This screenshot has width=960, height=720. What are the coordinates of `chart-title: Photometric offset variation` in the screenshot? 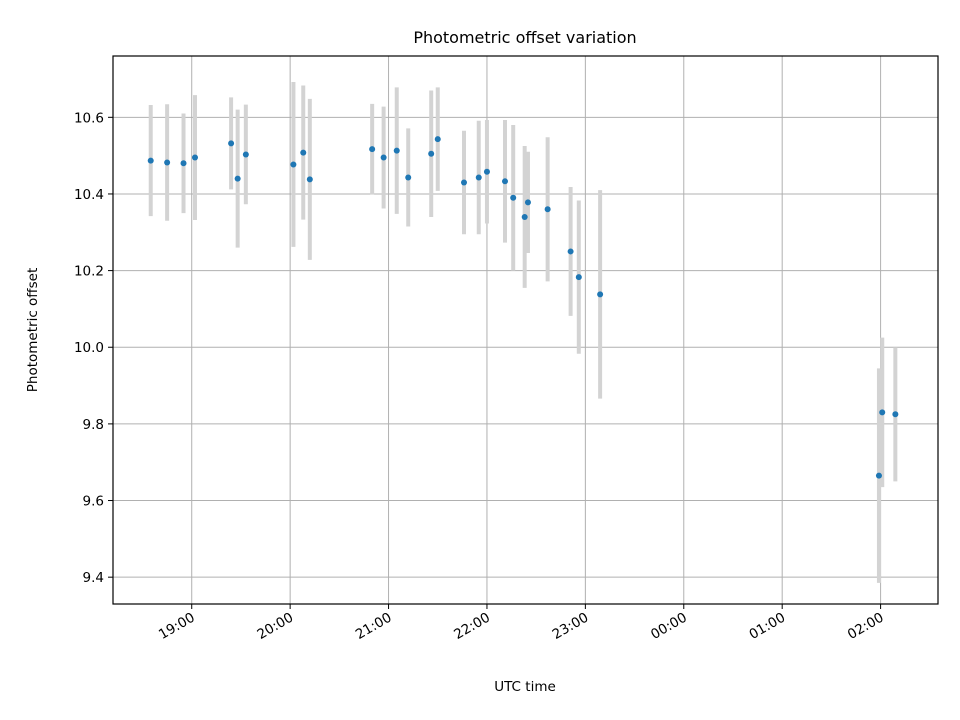 It's located at (524, 37).